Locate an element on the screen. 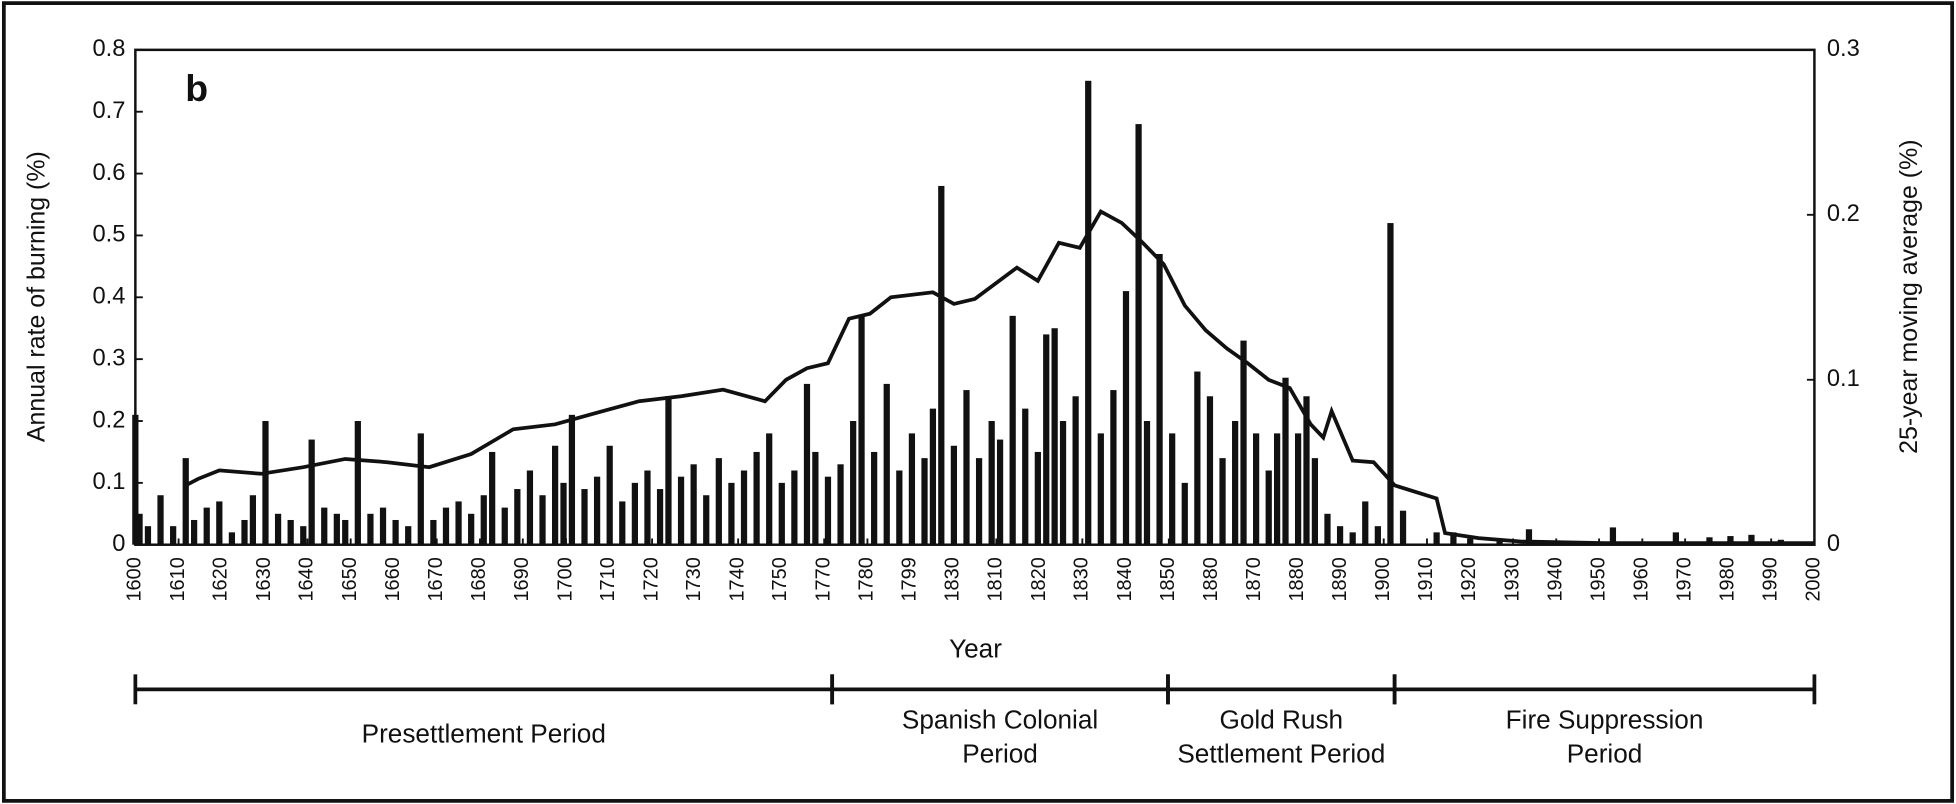 The height and width of the screenshot is (804, 1956). y-tick-label: 0.4 is located at coordinates (108, 297).